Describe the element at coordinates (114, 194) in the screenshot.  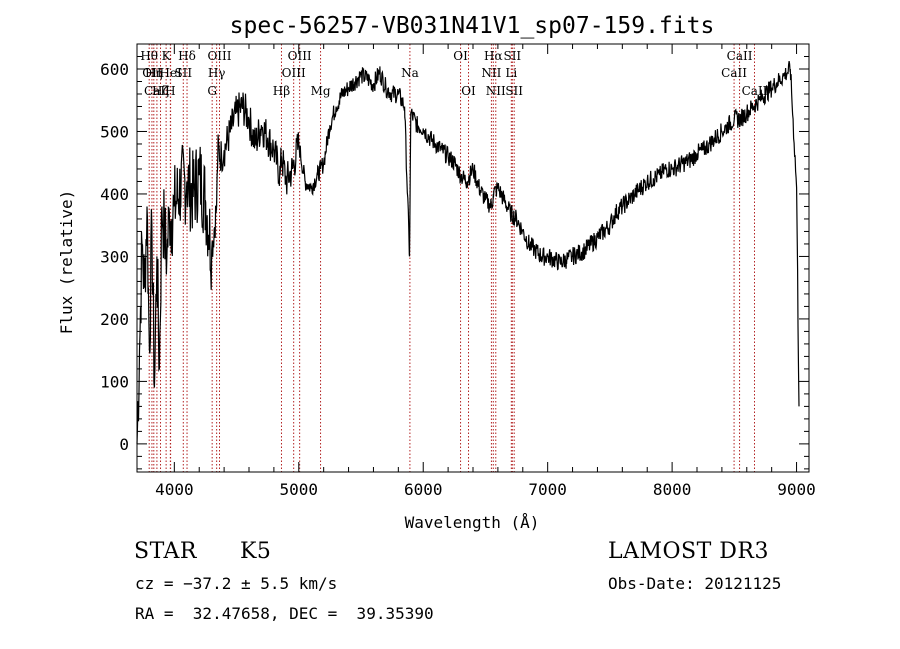
I see `y-tick-label: 400` at that location.